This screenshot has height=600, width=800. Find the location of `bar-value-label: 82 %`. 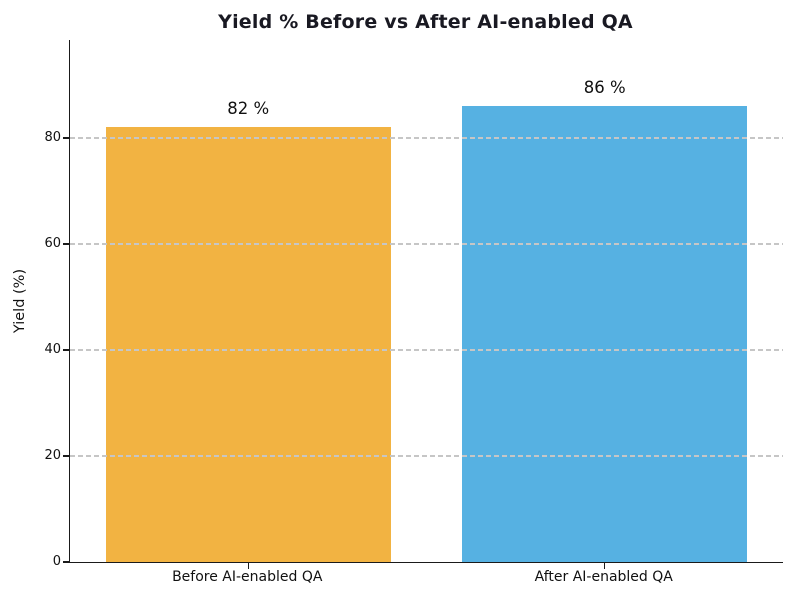

bar-value-label: 82 % is located at coordinates (248, 109).